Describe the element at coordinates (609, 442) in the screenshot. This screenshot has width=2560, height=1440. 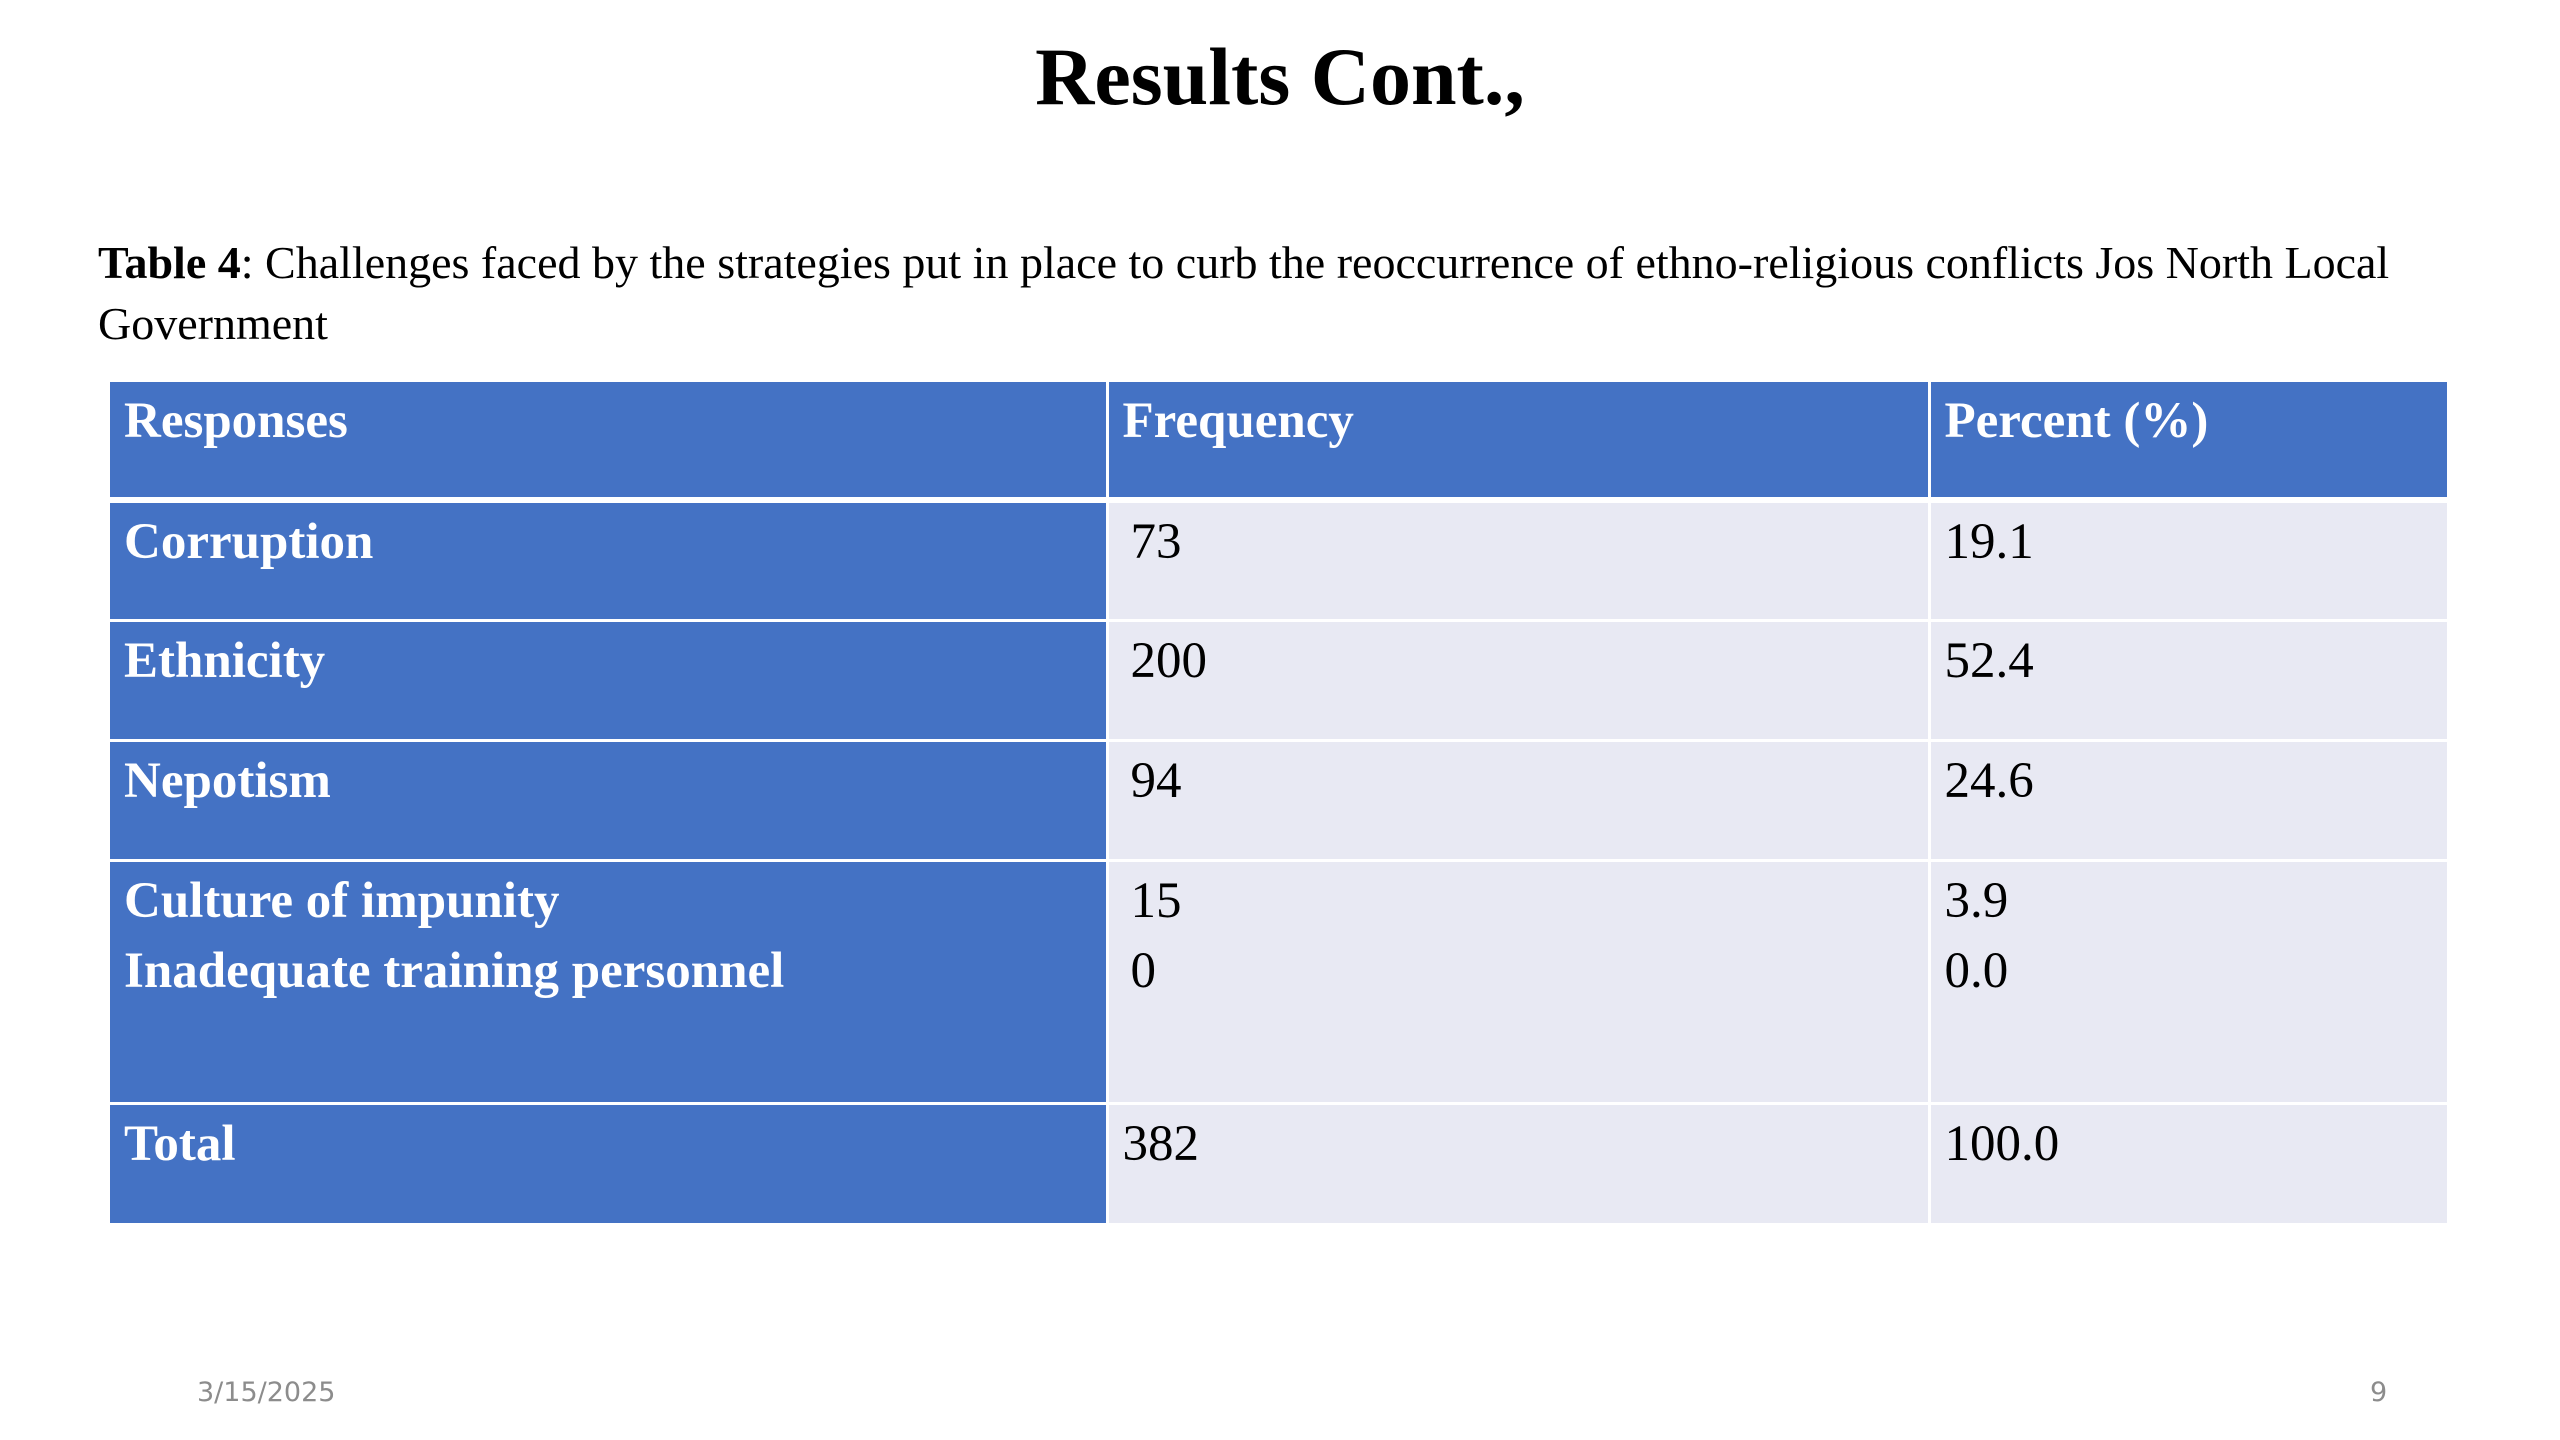
I see `header-responses: Responses` at that location.